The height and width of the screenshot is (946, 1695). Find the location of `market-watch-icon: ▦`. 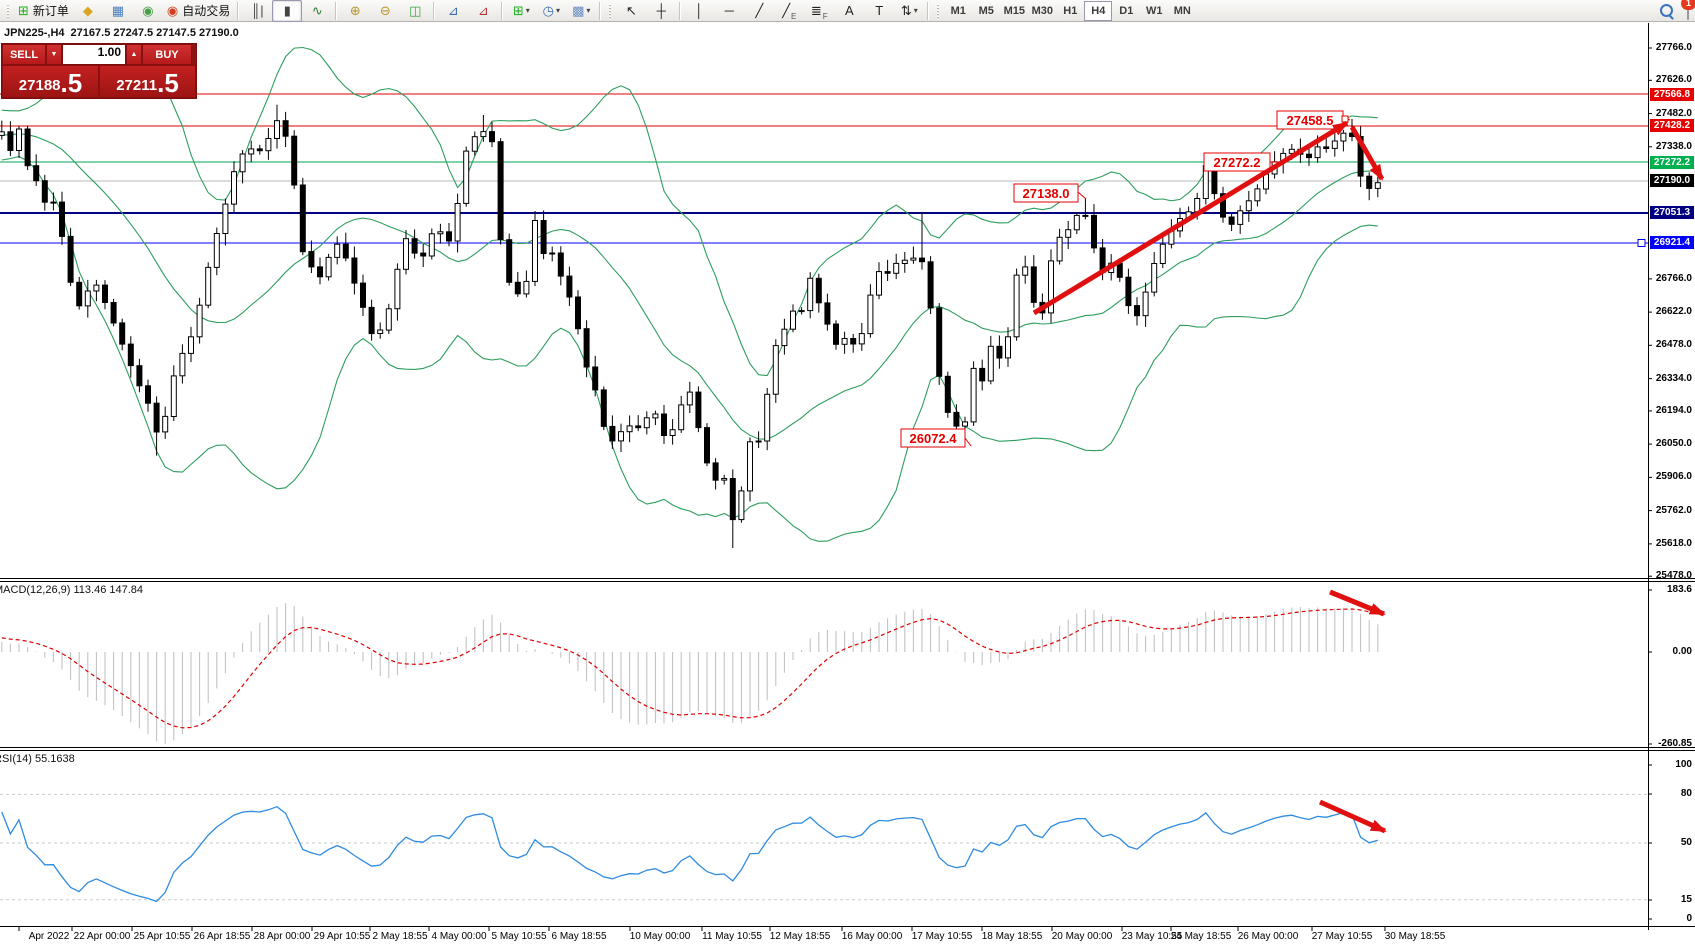

market-watch-icon: ▦ is located at coordinates (118, 11).